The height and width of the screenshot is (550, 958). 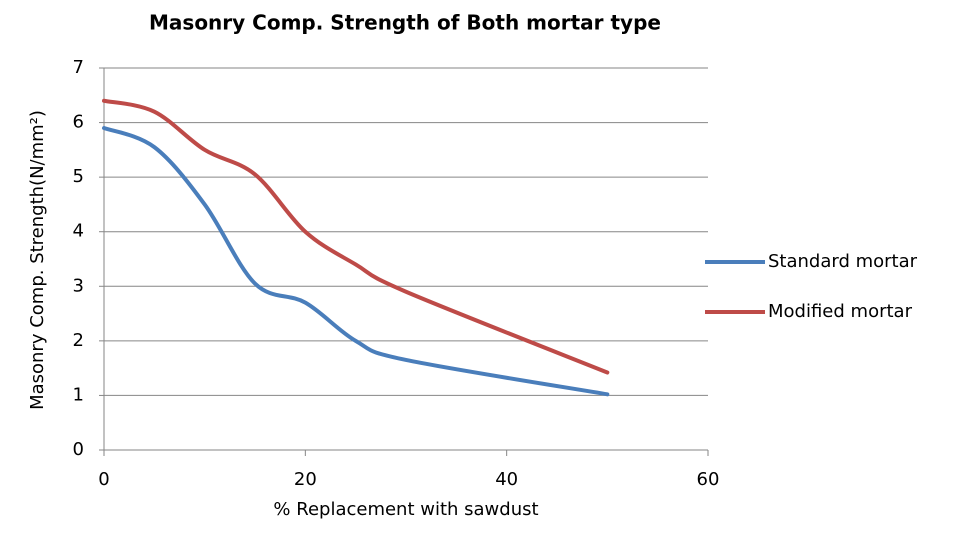 What do you see at coordinates (708, 479) in the screenshot?
I see `x-tick-label: 60` at bounding box center [708, 479].